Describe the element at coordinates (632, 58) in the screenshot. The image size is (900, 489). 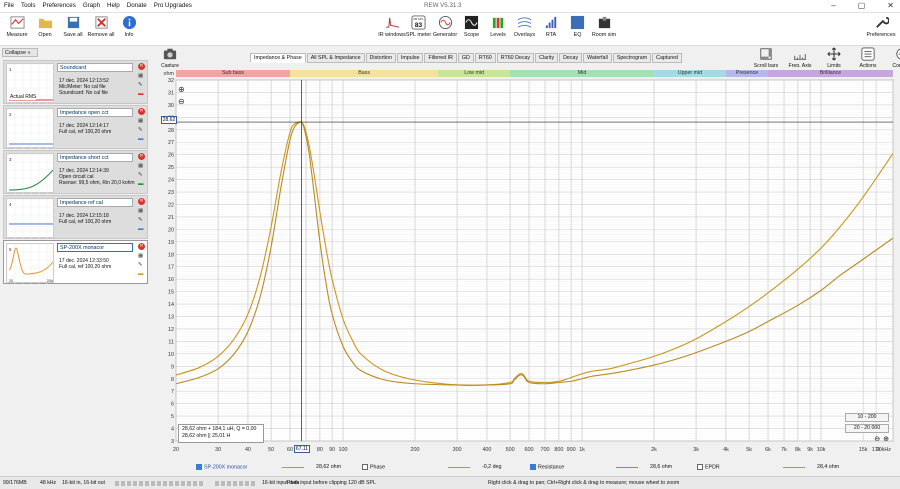
I see `tab-spectrogram: Spectrogram` at that location.